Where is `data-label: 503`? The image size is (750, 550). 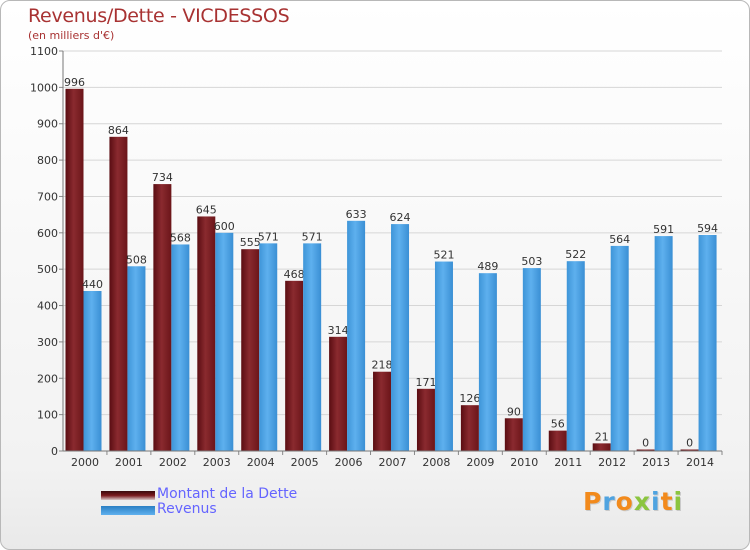 data-label: 503 is located at coordinates (531, 261).